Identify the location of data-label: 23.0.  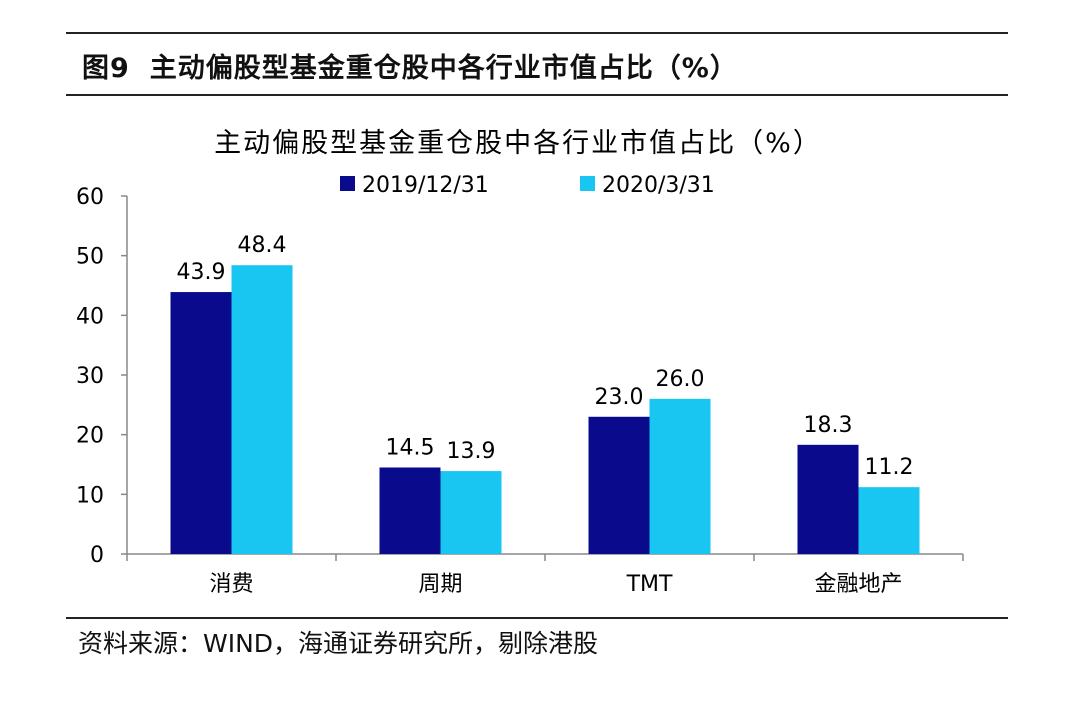
(619, 397).